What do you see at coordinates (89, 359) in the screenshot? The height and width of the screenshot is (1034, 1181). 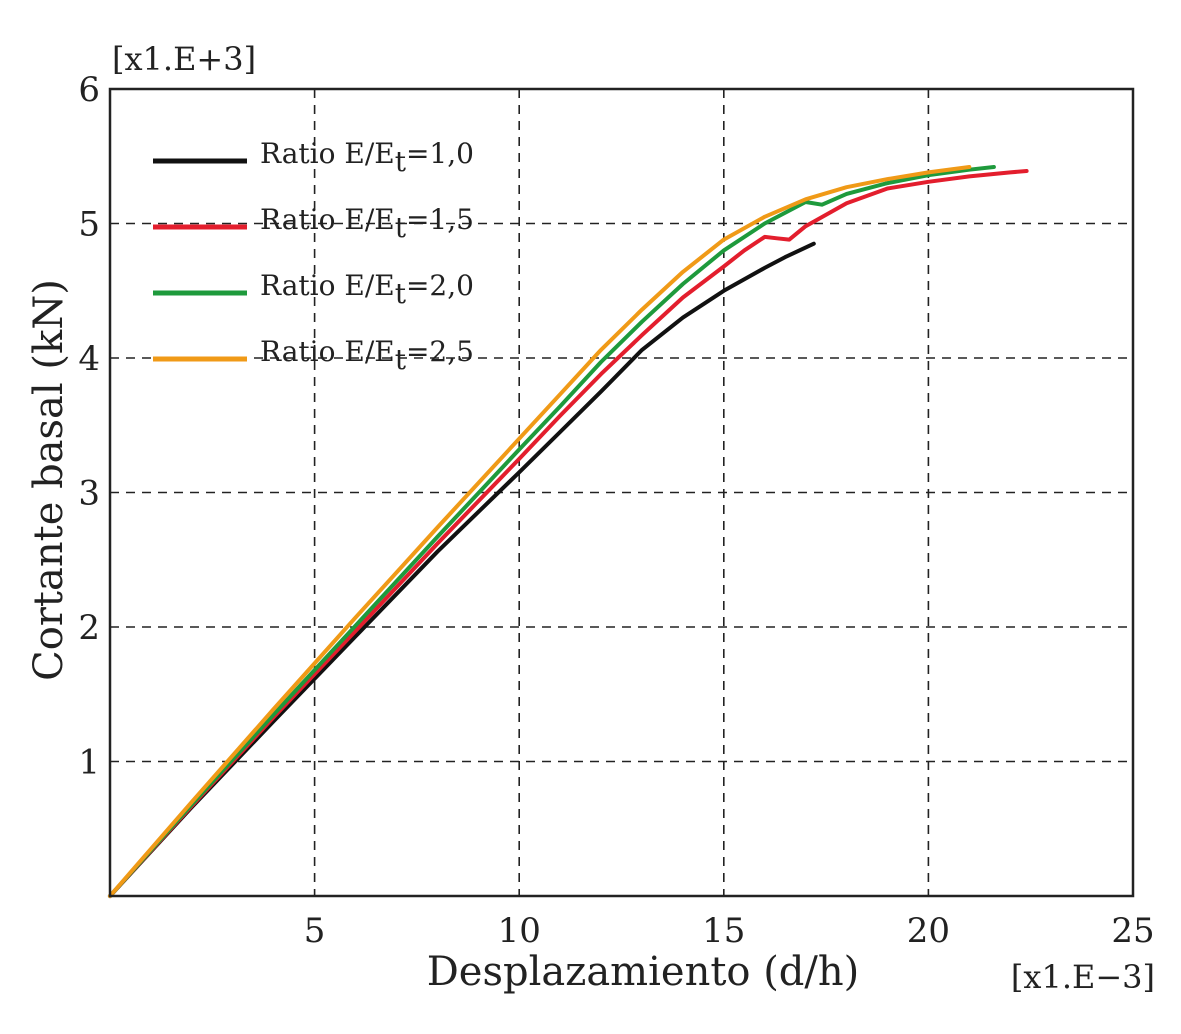 I see `y-tick-label: 4` at bounding box center [89, 359].